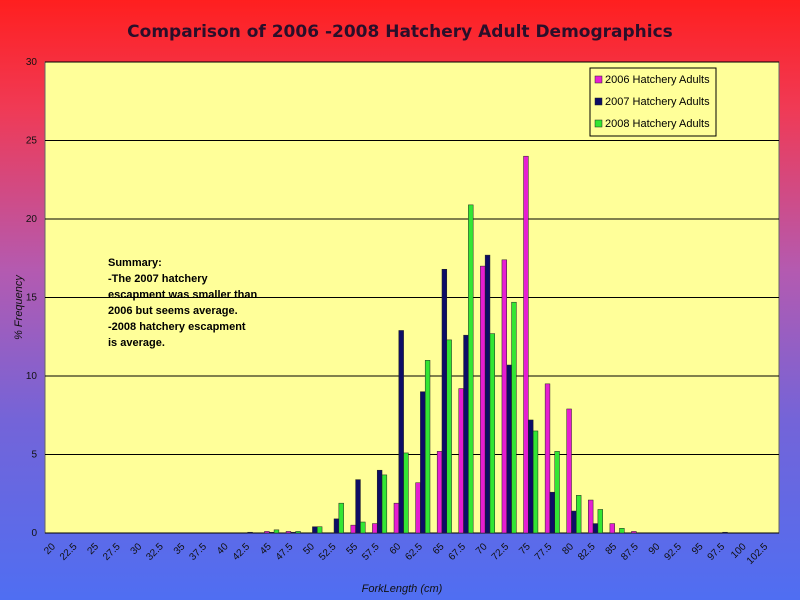 The width and height of the screenshot is (800, 600). I want to click on x-tick-label: 90, so click(655, 549).